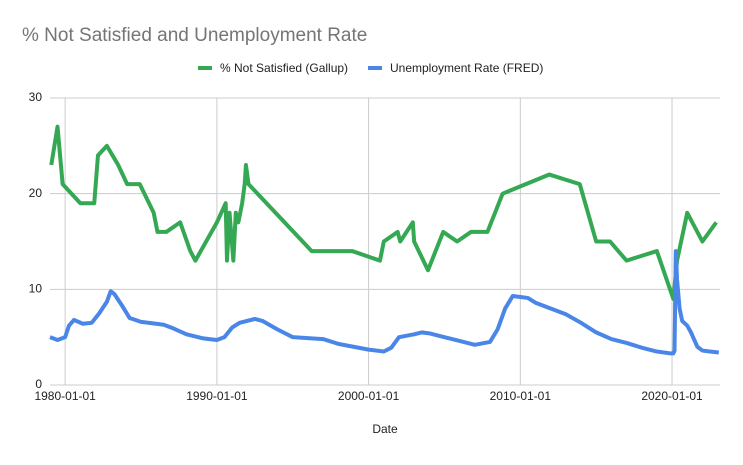 This screenshot has width=743, height=465. What do you see at coordinates (65, 396) in the screenshot?
I see `x-tick-label: 1980-01-01` at bounding box center [65, 396].